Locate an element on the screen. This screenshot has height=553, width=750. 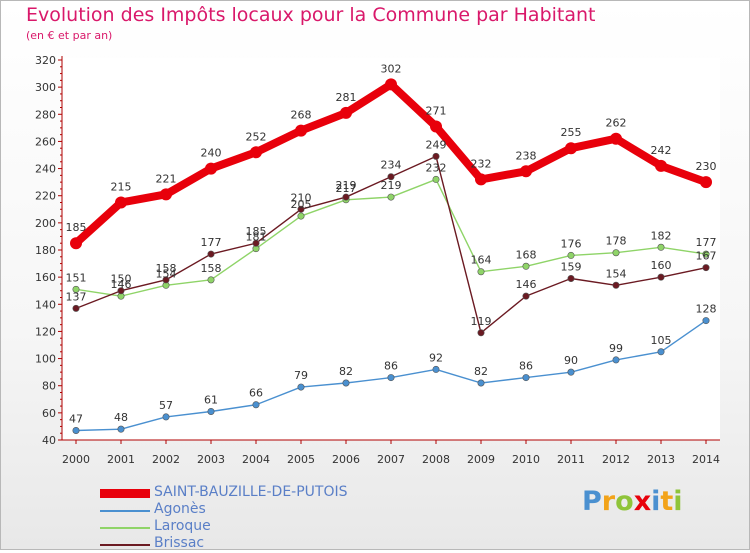
data-label-0-1: 215 is located at coordinates (121, 187).